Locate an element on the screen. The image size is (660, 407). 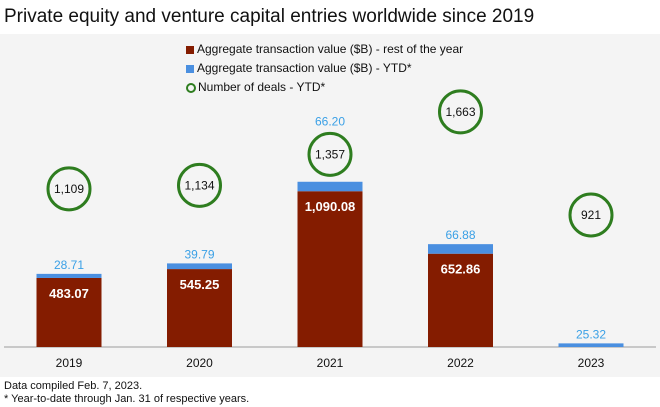
legend-ring-icon is located at coordinates (191, 87).